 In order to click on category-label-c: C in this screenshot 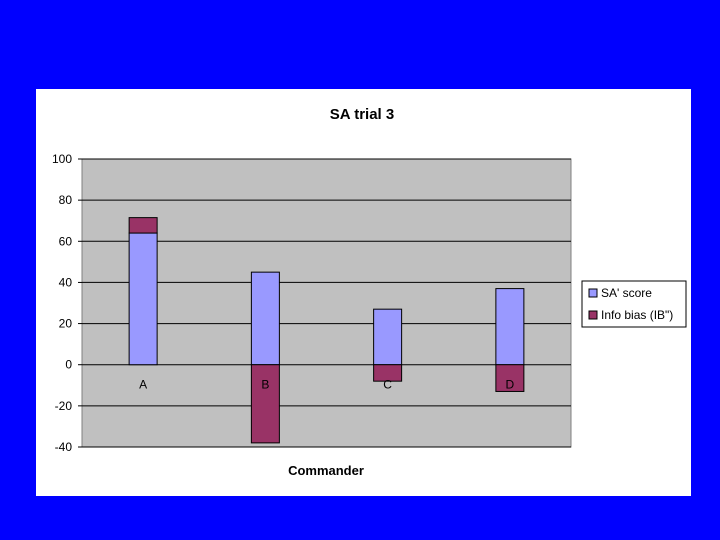, I will do `click(387, 385)`.